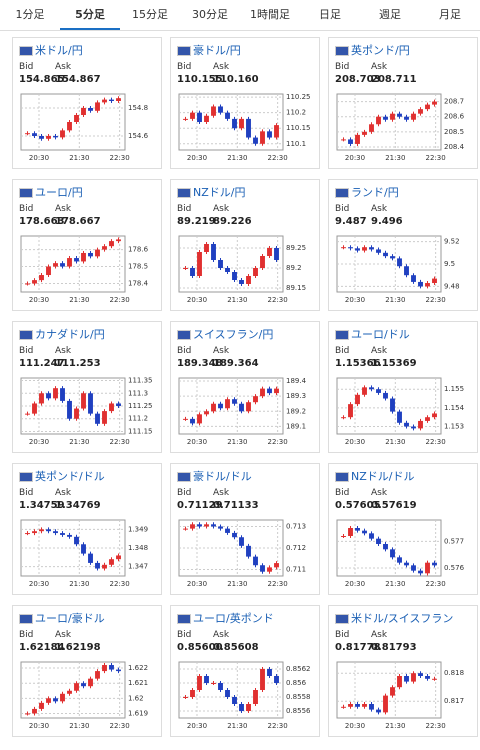 This screenshot has width=480, height=750. I want to click on tab: 15分足, so click(150, 14).